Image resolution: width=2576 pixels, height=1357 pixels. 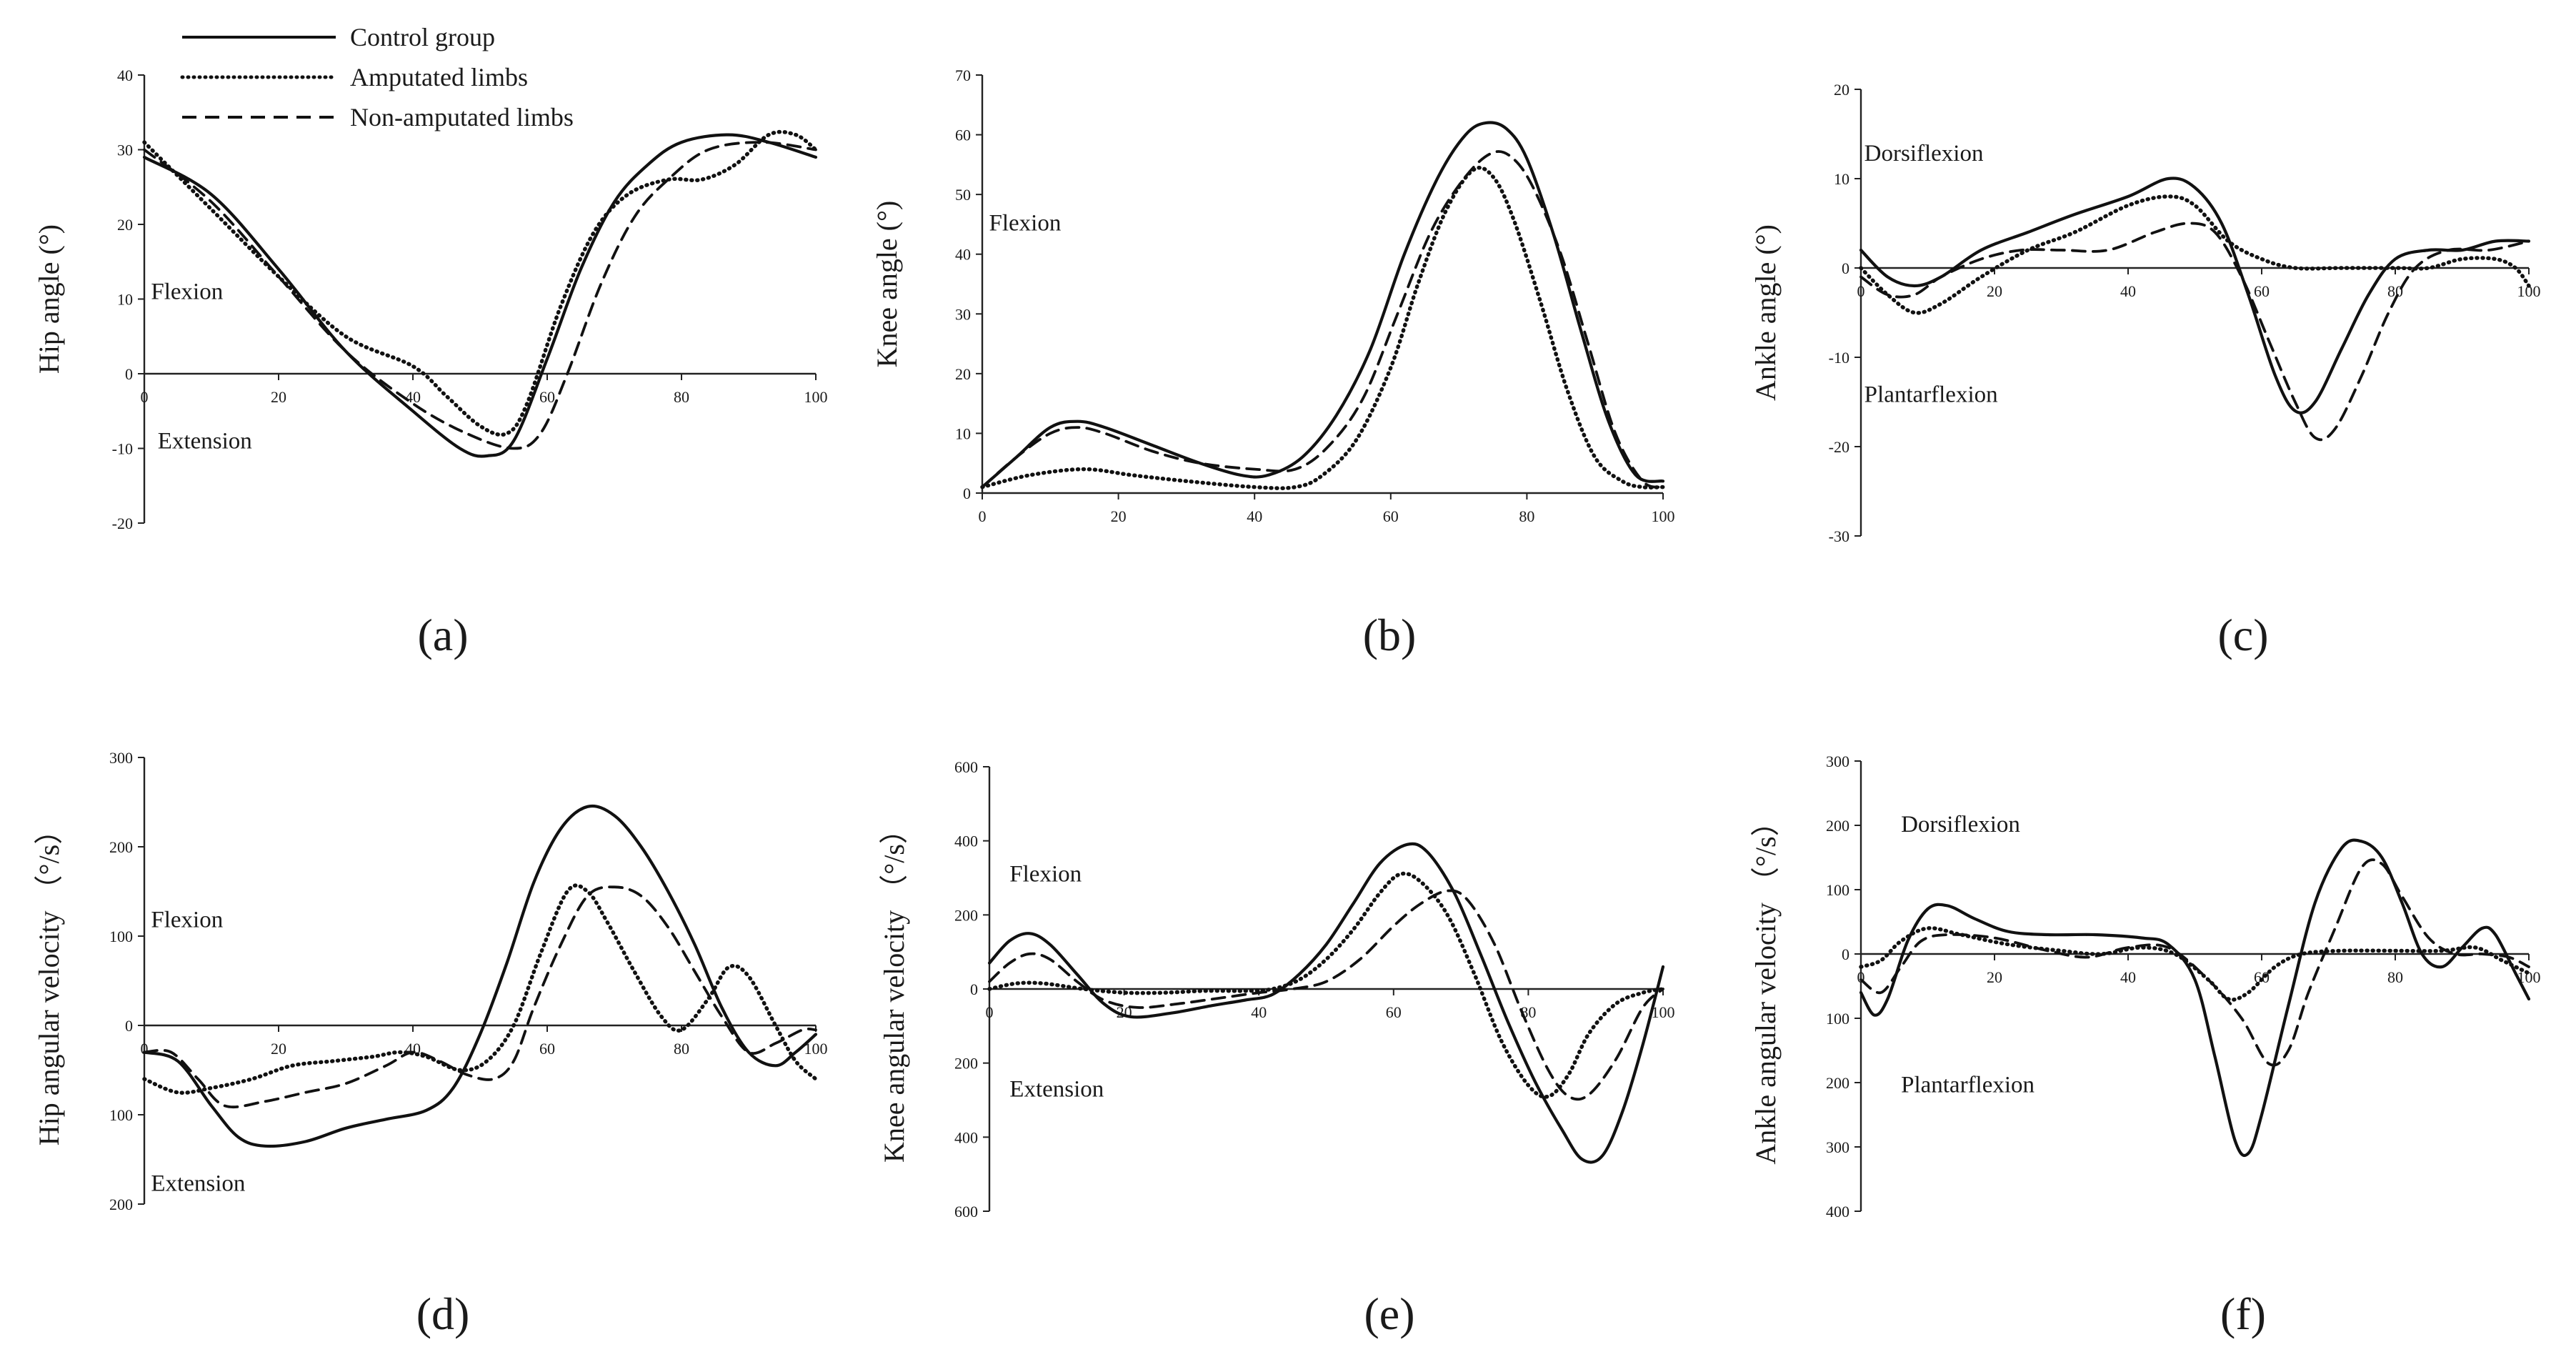 What do you see at coordinates (966, 1212) in the screenshot?
I see `y-tick-label-e-0: 600` at bounding box center [966, 1212].